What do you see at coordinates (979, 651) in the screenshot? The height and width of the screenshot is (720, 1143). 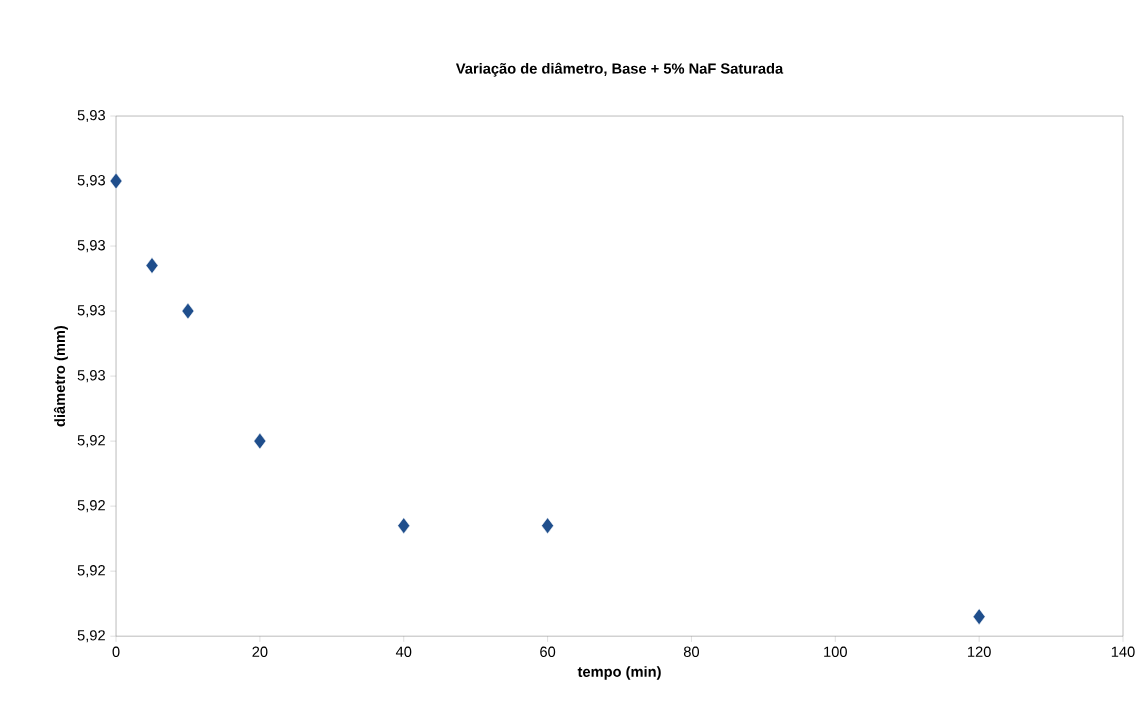 I see `x-tick-label: 120` at bounding box center [979, 651].